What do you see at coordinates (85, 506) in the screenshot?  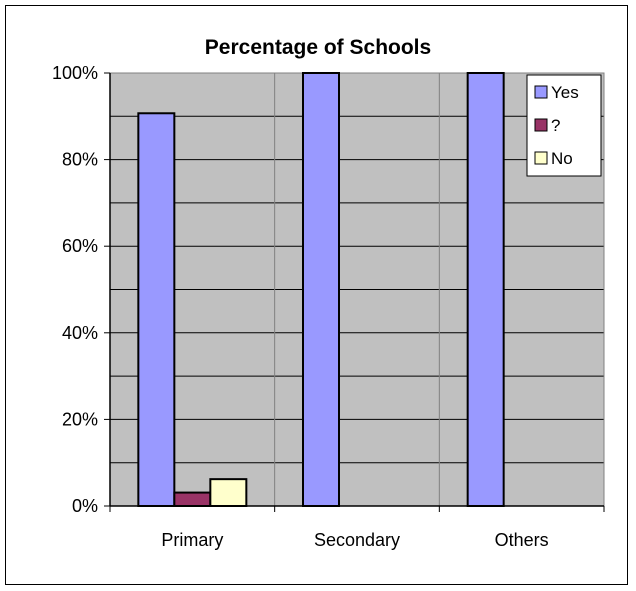 I see `y-tick-label: 0%` at bounding box center [85, 506].